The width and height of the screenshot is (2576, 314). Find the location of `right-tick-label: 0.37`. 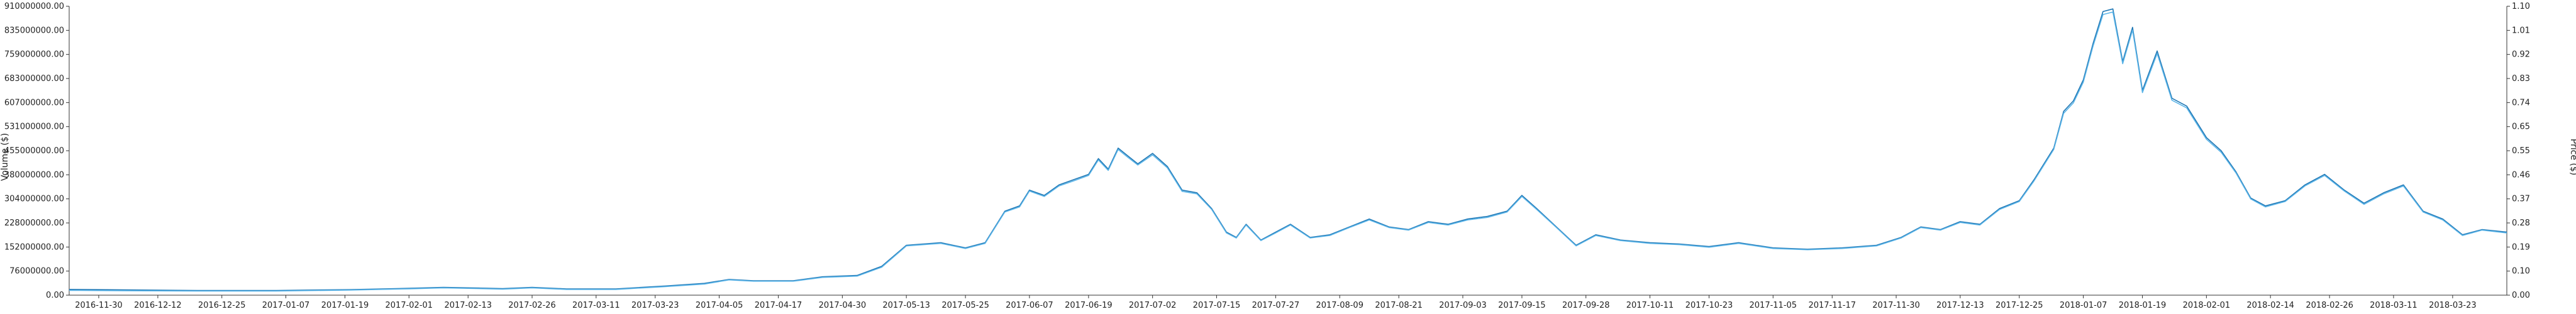

right-tick-label: 0.37 is located at coordinates (2521, 199).